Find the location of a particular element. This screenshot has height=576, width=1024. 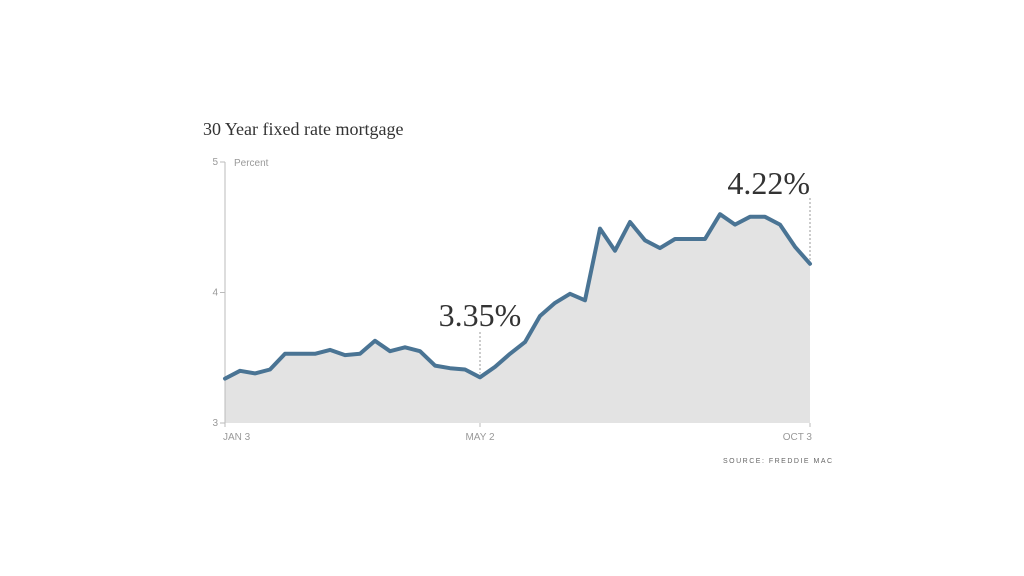

y-tick-label: 3 is located at coordinates (215, 423).